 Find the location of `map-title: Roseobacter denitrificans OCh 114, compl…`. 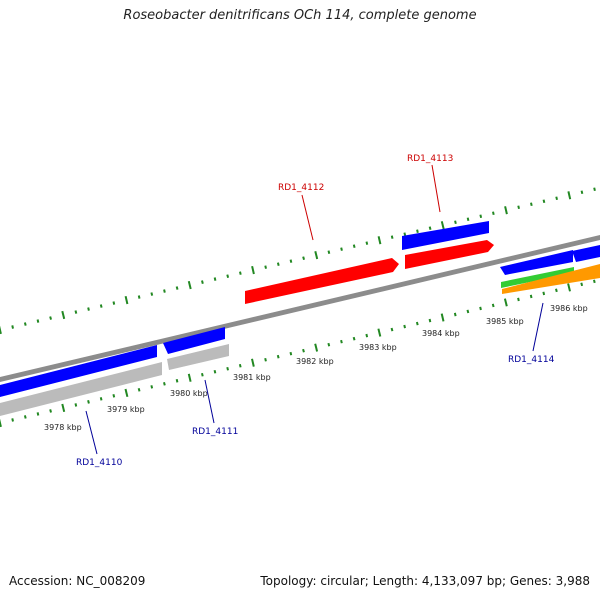

map-title: Roseobacter denitrificans OCh 114, compl… is located at coordinates (300, 15).